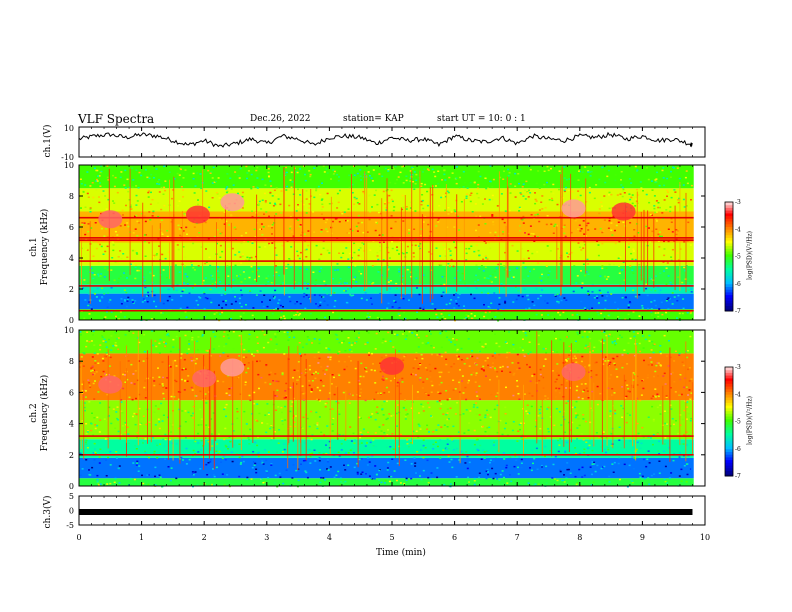 The image size is (792, 612). Describe the element at coordinates (729, 283) in the screenshot. I see `ch1-colorbar-swatch` at that location.